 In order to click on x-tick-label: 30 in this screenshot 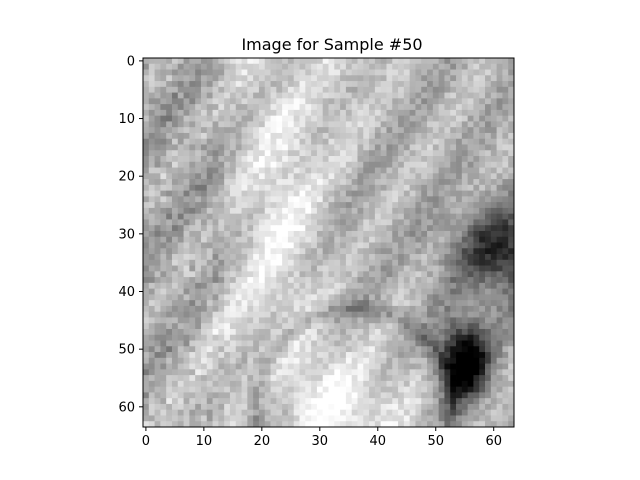, I will do `click(320, 441)`.